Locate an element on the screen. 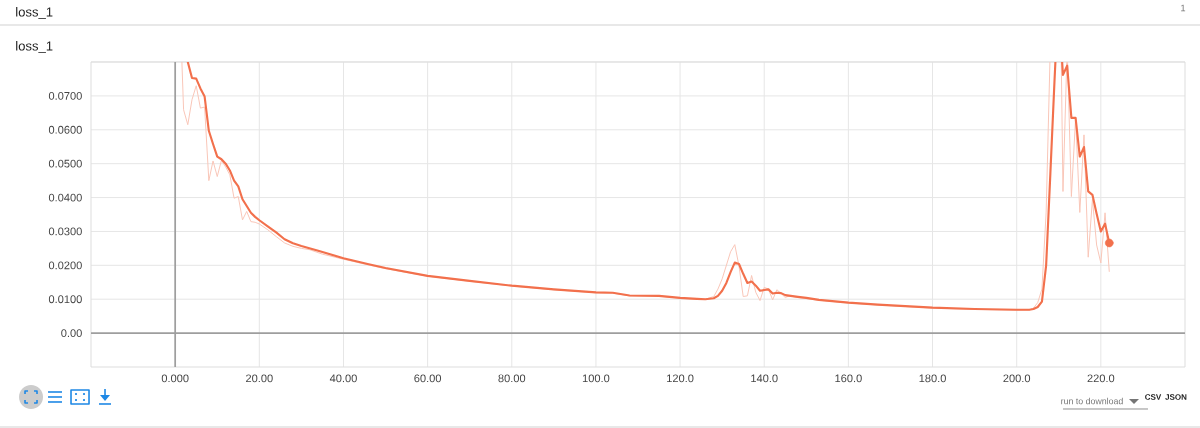  text: 1 is located at coordinates (1183, 8).